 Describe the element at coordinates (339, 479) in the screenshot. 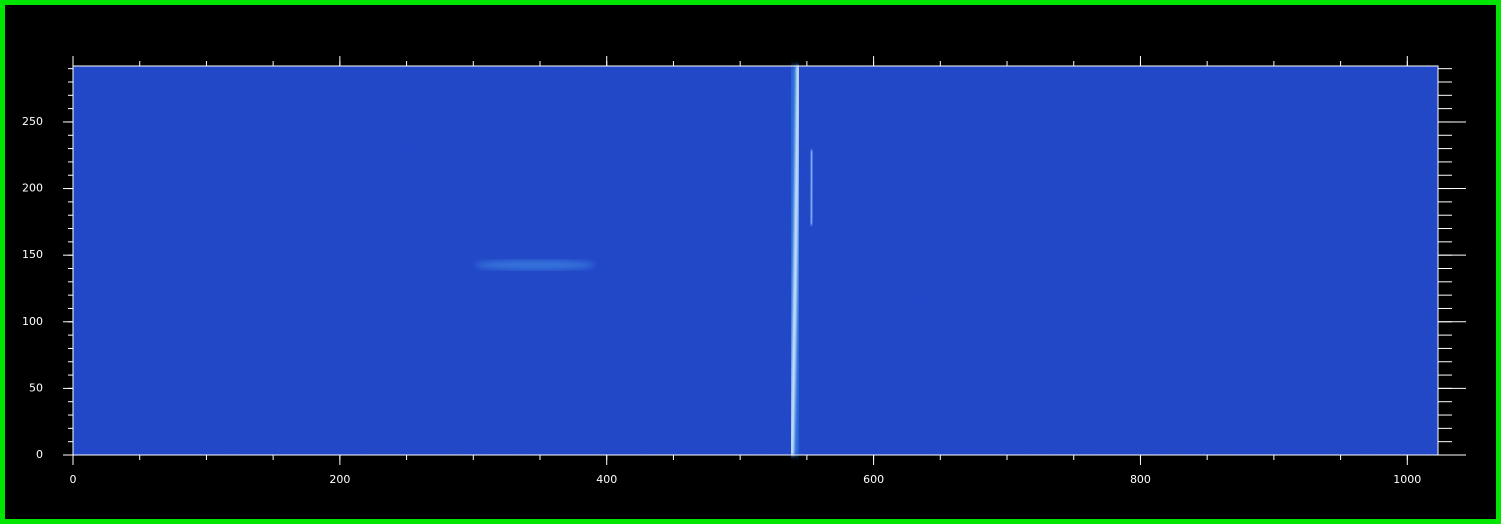

I see `x-tick-label: 200` at that location.